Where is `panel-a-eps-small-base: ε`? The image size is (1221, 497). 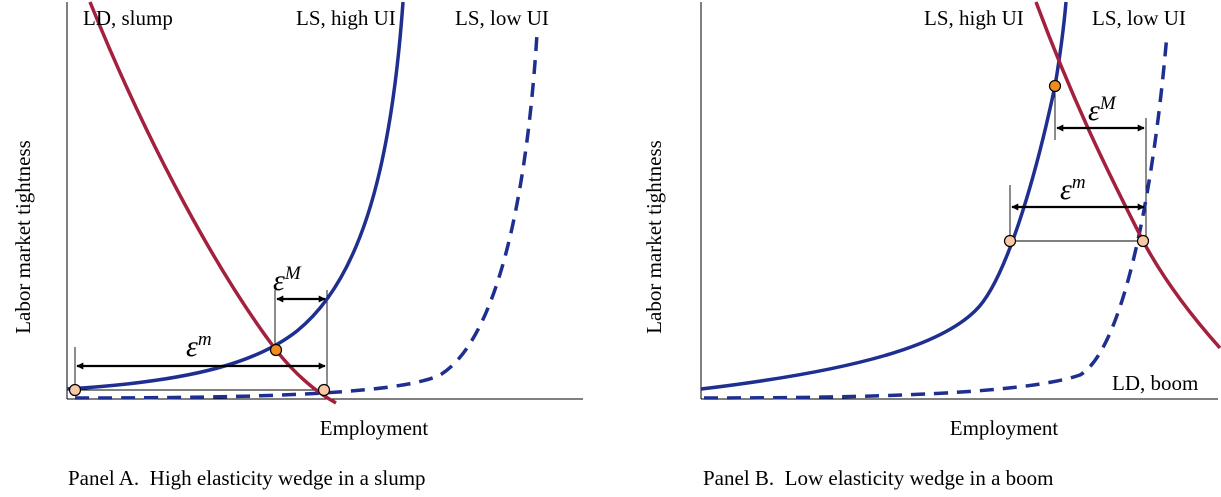 panel-a-eps-small-base: ε is located at coordinates (192, 346).